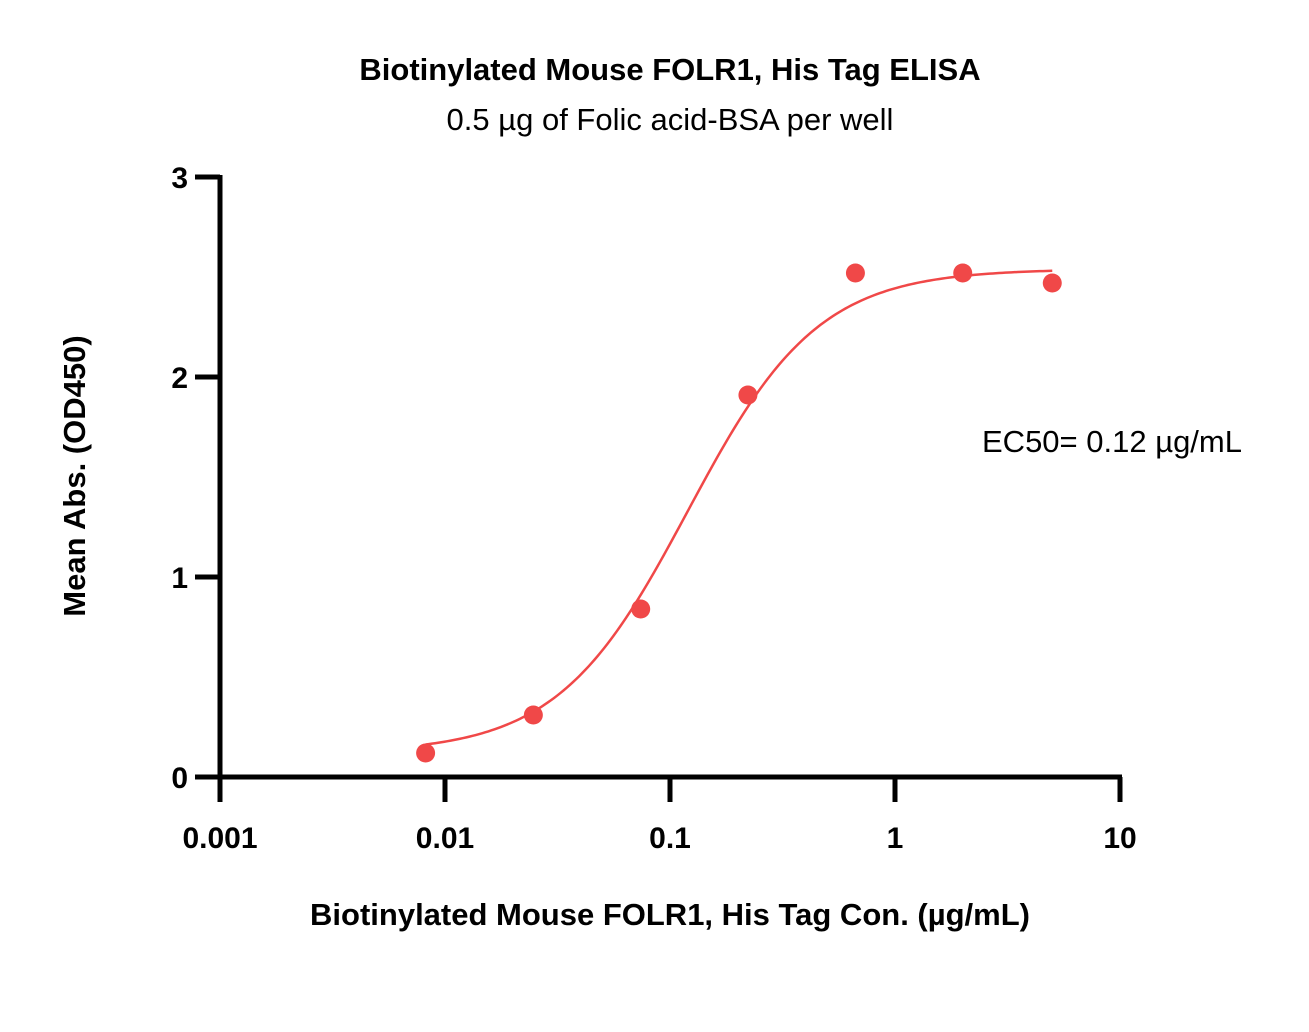  Describe the element at coordinates (179, 378) in the screenshot. I see `y-tick-label: 2` at that location.